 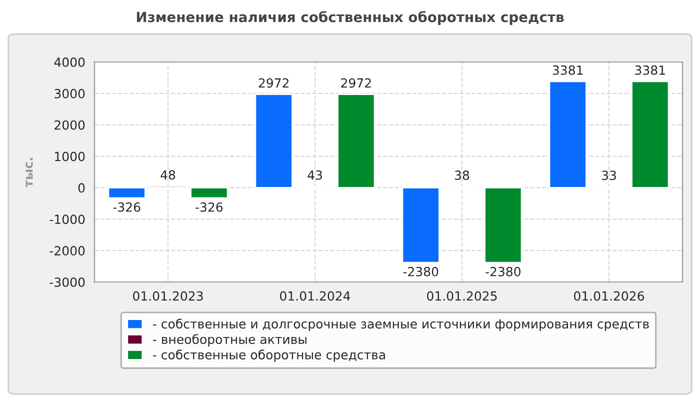 I want to click on y-tick-label: 4000, so click(x=69, y=62).